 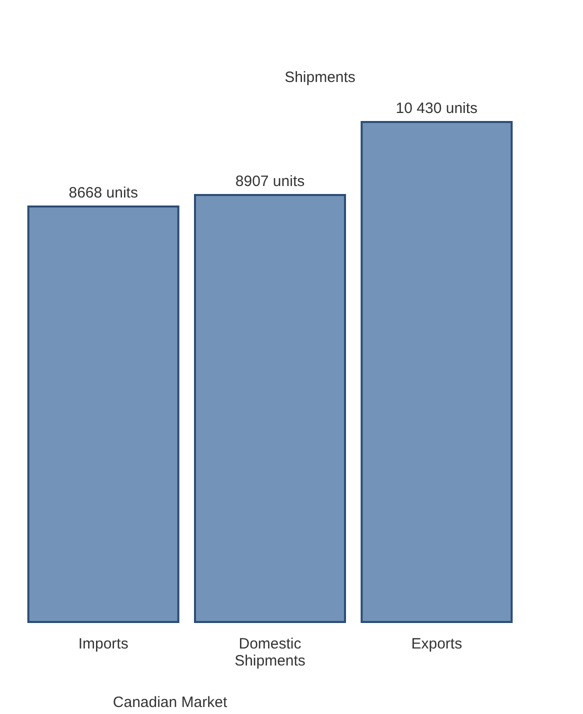 What do you see at coordinates (270, 181) in the screenshot?
I see `data-label: 8907 units` at bounding box center [270, 181].